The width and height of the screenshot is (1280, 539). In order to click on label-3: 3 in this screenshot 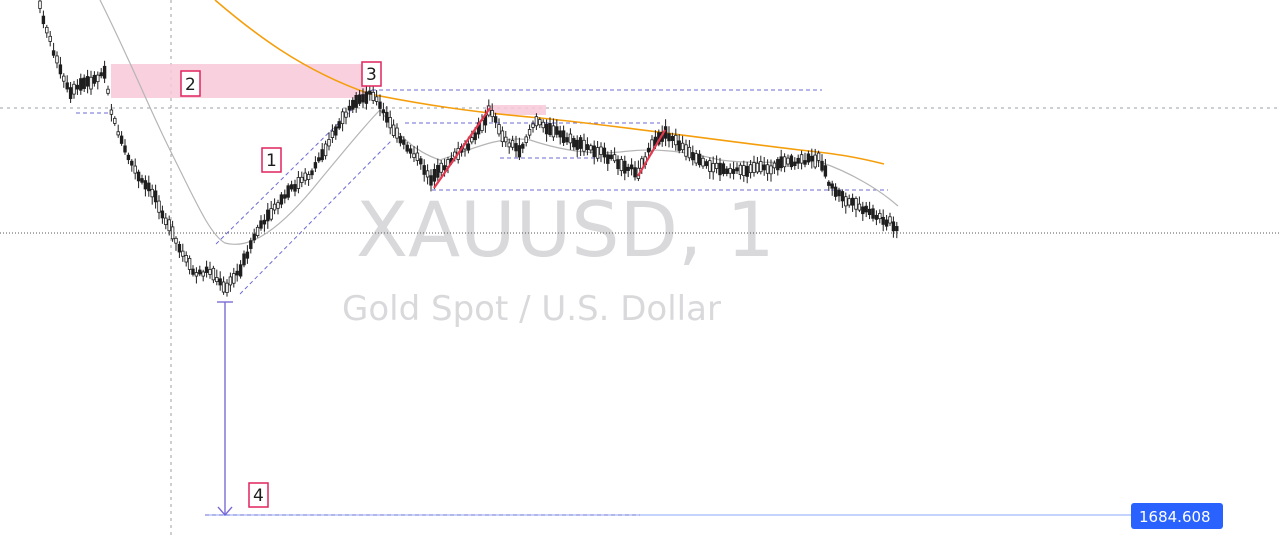, I will do `click(371, 74)`.